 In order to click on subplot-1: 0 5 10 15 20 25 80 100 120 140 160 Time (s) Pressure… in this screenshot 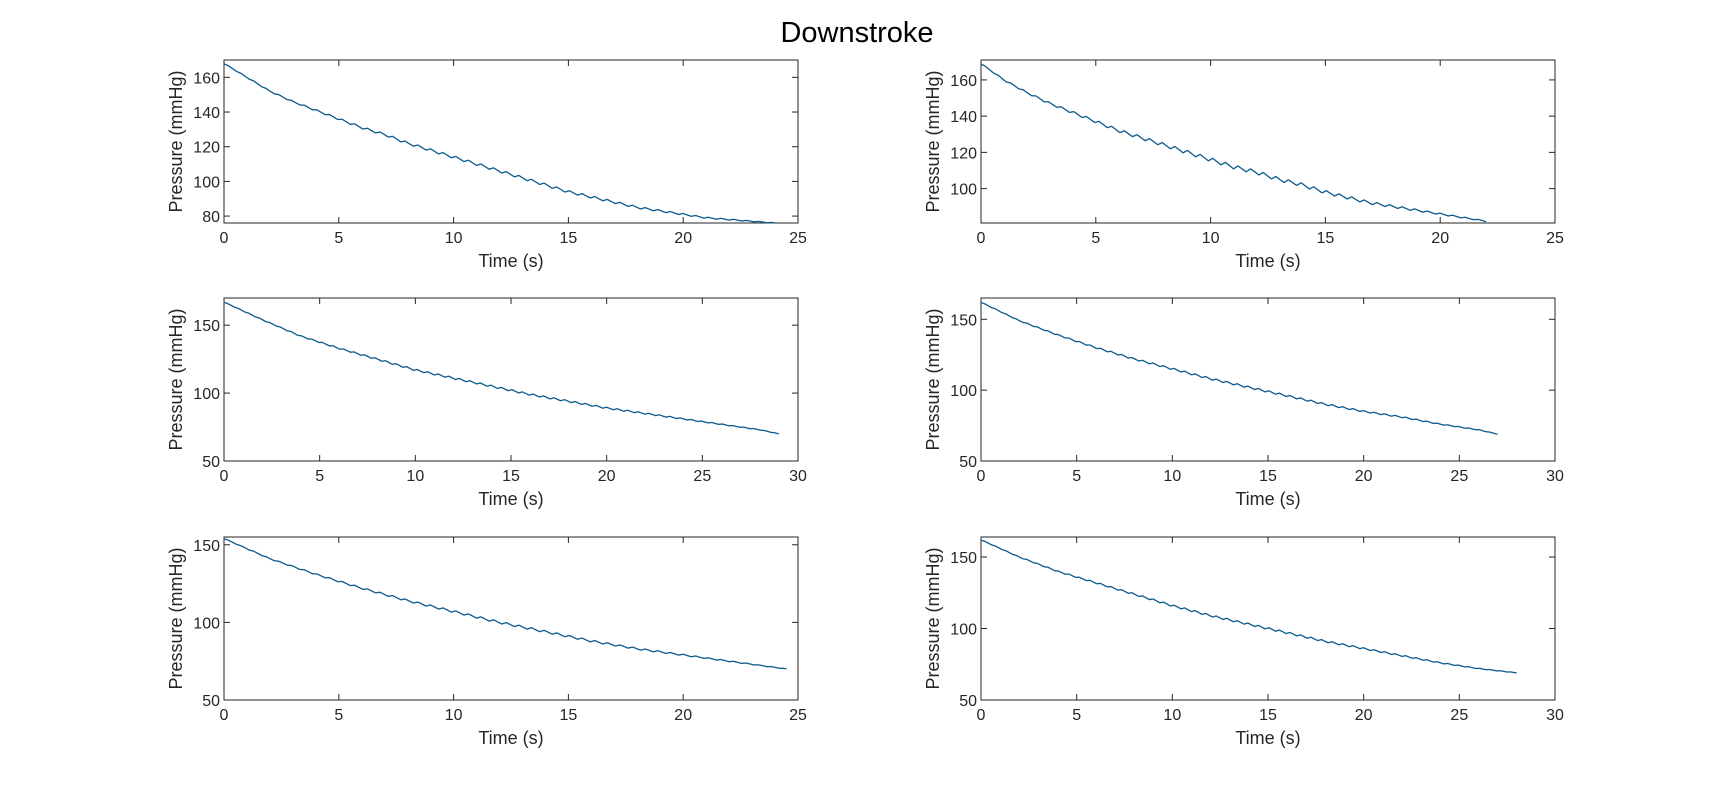, I will do `click(486, 165)`.